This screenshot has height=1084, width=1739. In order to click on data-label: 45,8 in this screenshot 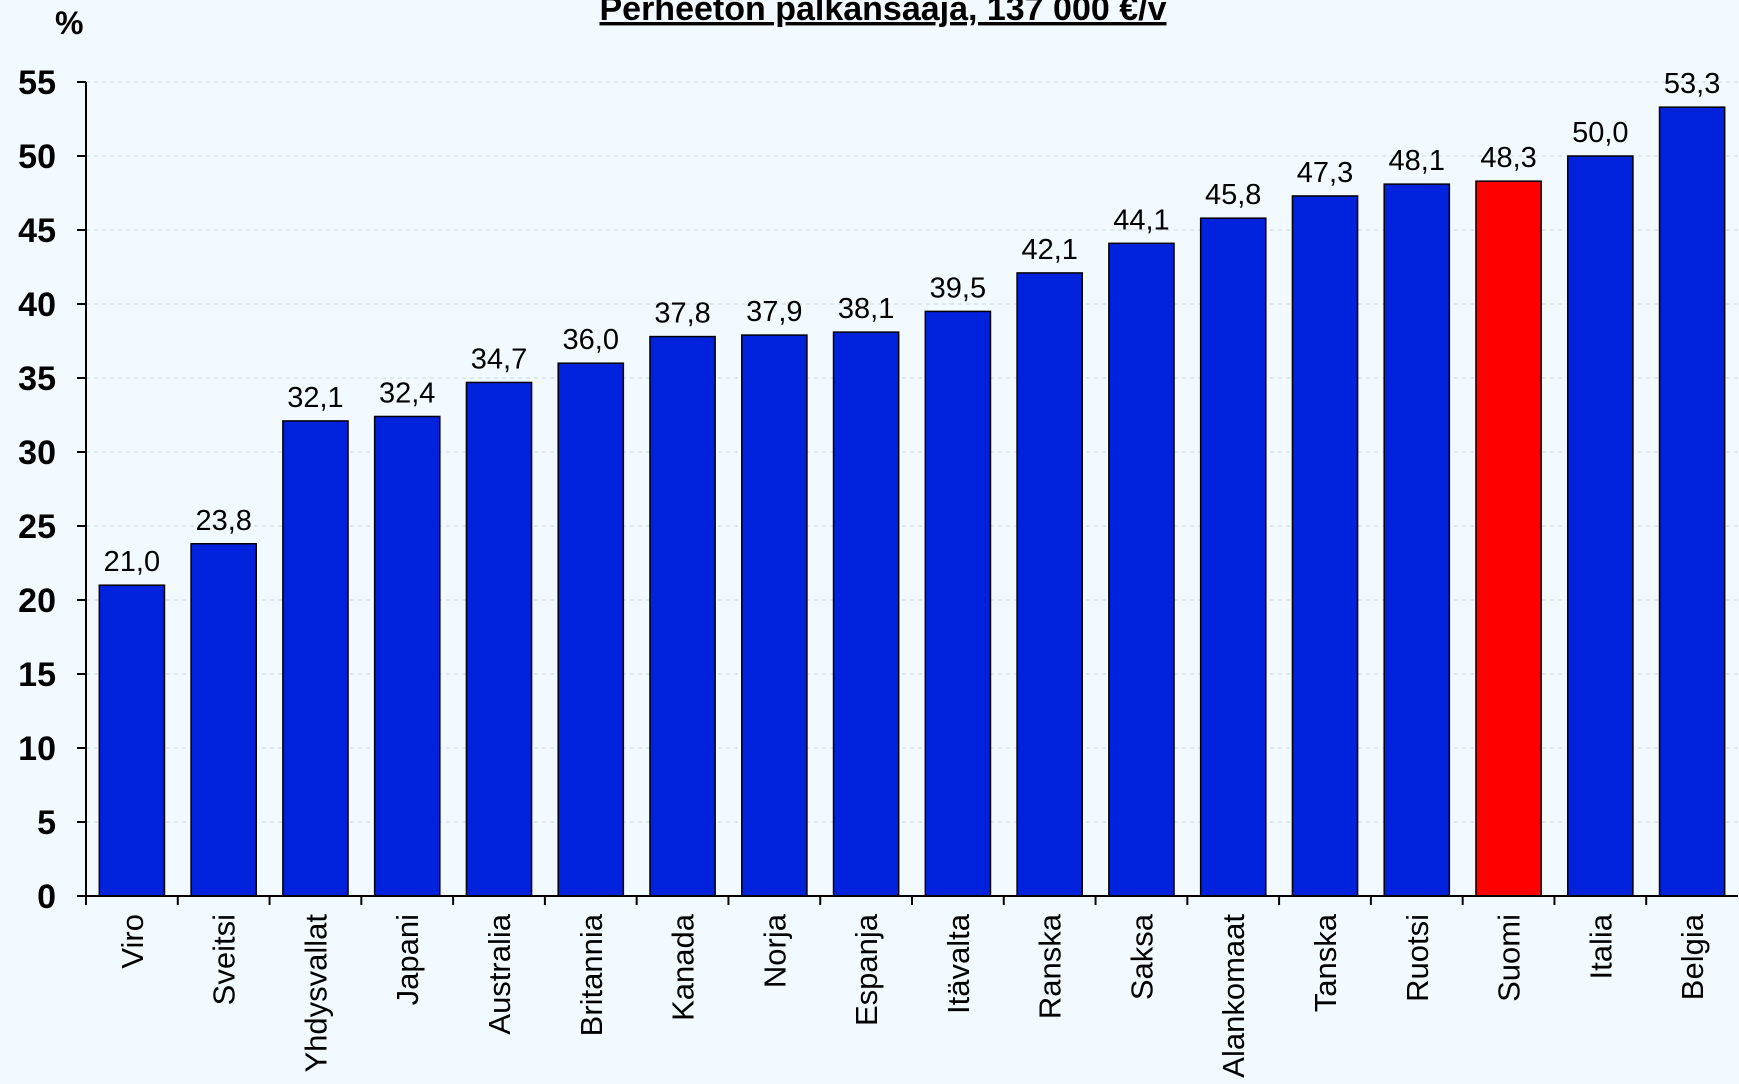, I will do `click(1233, 195)`.